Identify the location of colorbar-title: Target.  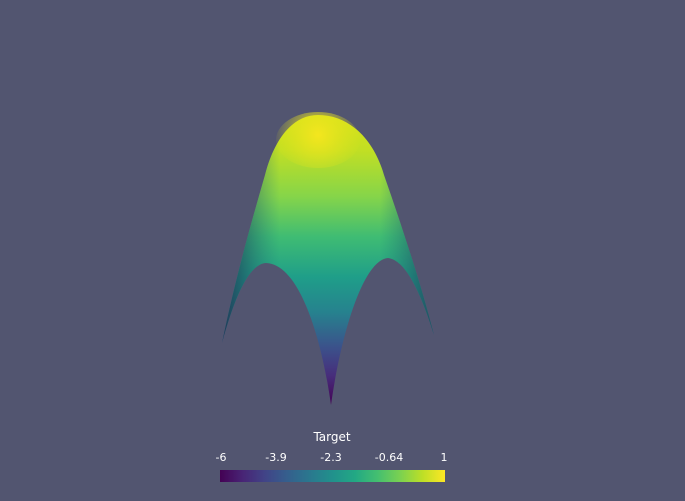
(332, 437).